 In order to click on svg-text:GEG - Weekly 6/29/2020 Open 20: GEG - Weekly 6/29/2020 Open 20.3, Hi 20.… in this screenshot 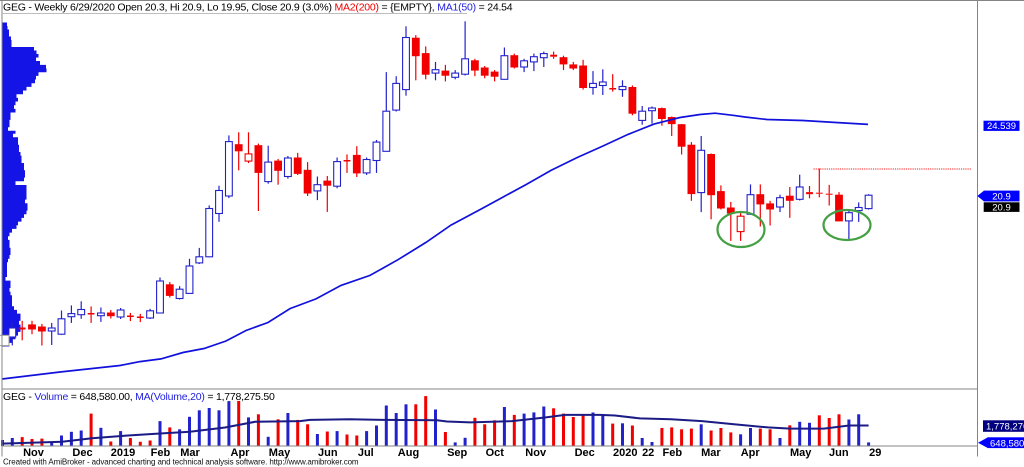, I will do `click(258, 7)`.